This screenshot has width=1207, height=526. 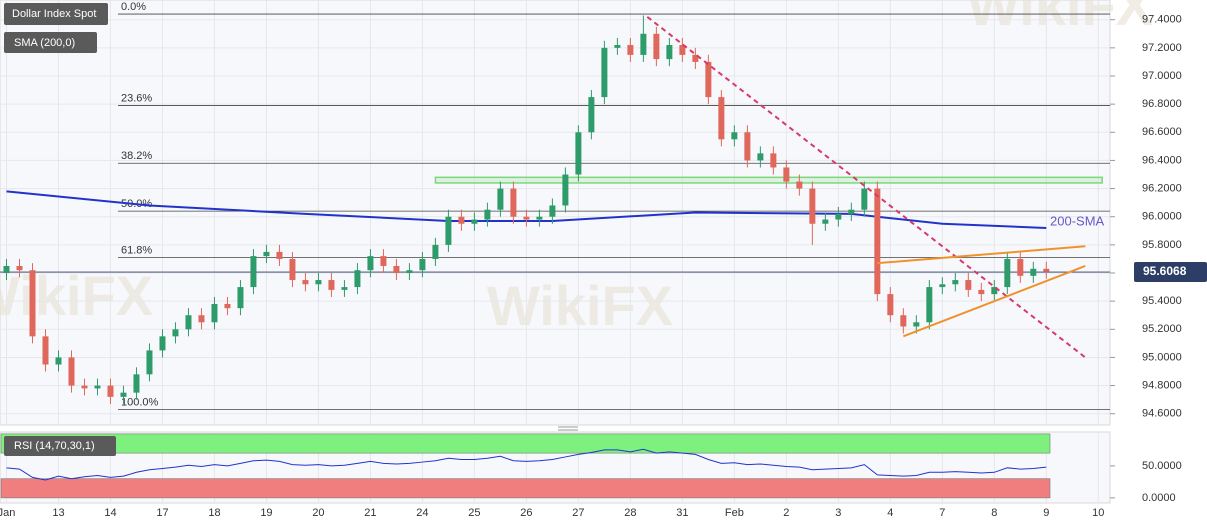 I want to click on y-tick-label: 96.8000, so click(x=1162, y=104).